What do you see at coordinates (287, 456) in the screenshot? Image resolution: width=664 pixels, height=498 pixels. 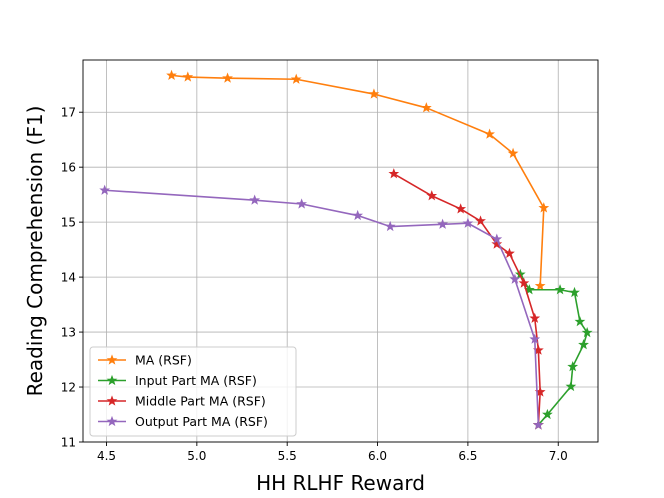 I see `x-tick-label: 5.5` at bounding box center [287, 456].